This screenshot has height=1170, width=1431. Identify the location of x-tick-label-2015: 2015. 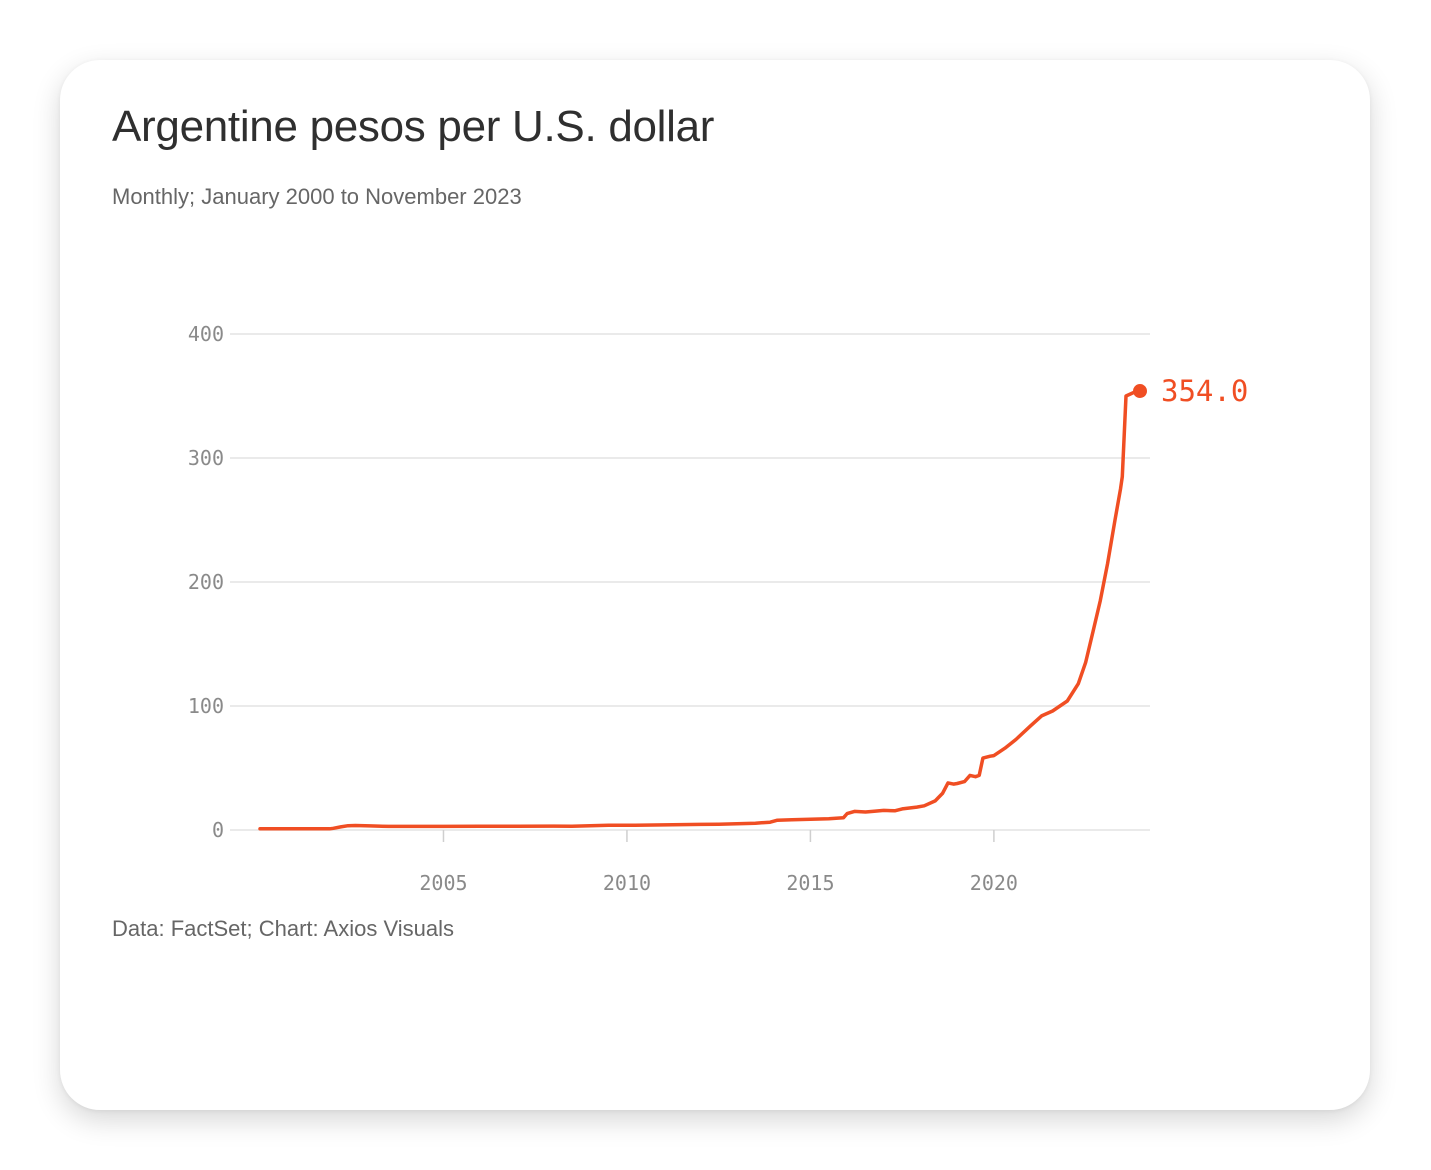
(810, 883).